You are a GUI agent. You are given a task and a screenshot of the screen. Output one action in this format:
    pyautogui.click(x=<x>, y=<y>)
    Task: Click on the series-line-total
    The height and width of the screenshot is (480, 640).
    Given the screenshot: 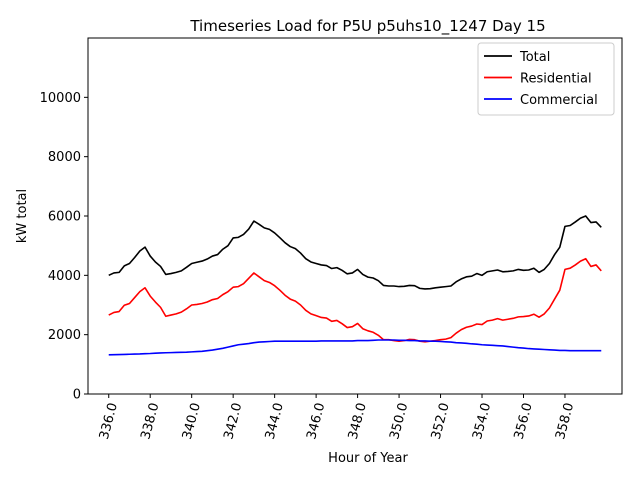 What is the action you would take?
    pyautogui.click(x=355, y=252)
    